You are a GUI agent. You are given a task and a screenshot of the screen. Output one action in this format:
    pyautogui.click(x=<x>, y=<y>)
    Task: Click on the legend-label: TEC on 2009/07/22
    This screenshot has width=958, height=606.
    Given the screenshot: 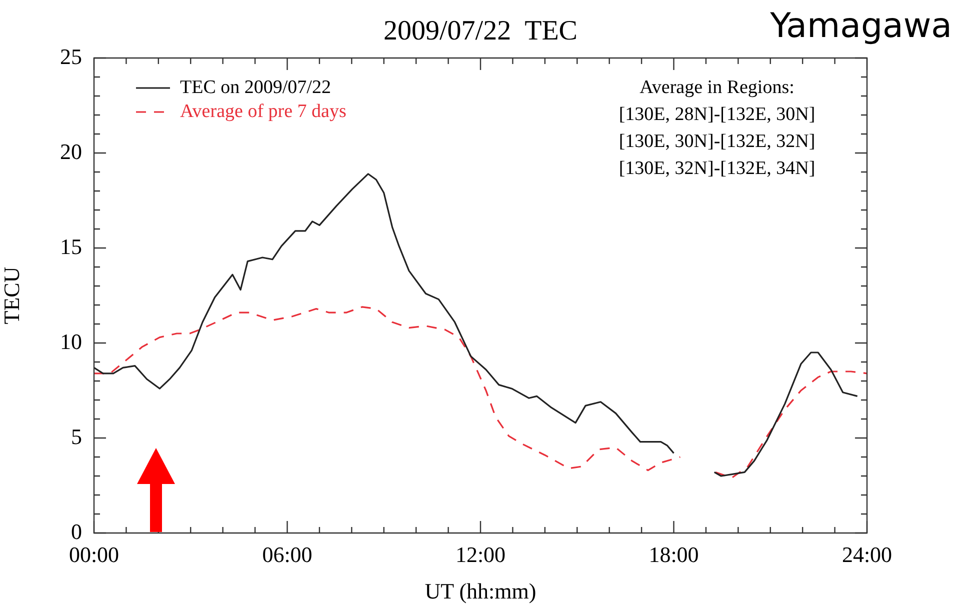 What is the action you would take?
    pyautogui.click(x=255, y=87)
    